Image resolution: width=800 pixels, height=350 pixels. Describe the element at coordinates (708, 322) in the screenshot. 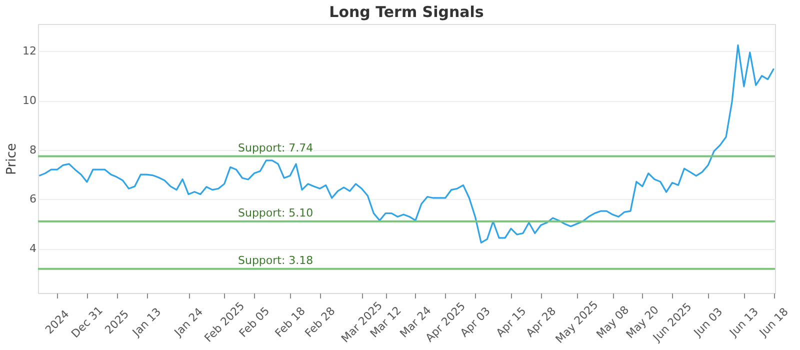

I see `x-tick-label: Jun 03` at that location.